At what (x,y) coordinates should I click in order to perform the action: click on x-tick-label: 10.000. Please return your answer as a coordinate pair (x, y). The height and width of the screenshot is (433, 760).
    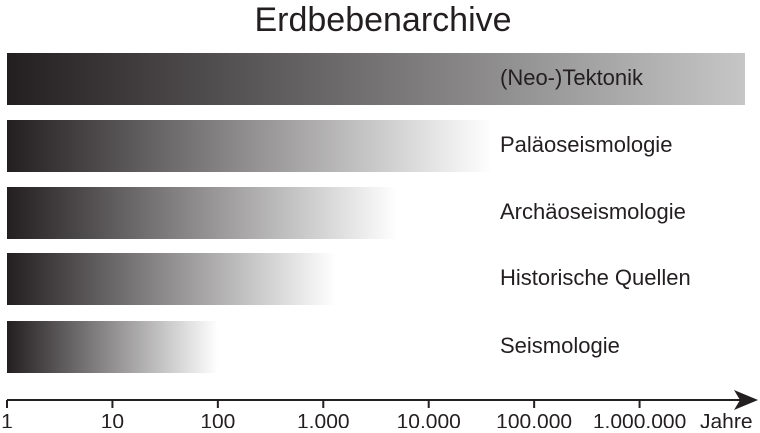
    Looking at the image, I should click on (429, 419).